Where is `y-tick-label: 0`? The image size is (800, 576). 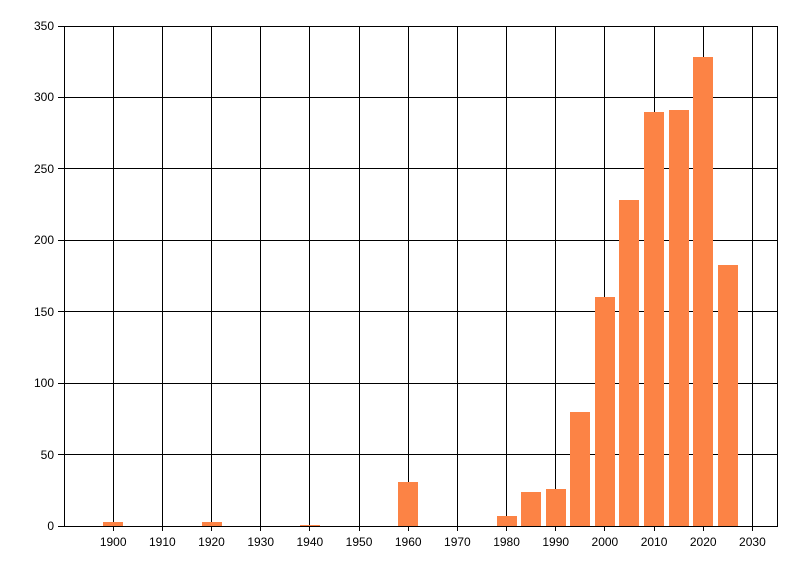
y-tick-label: 0 is located at coordinates (50, 526).